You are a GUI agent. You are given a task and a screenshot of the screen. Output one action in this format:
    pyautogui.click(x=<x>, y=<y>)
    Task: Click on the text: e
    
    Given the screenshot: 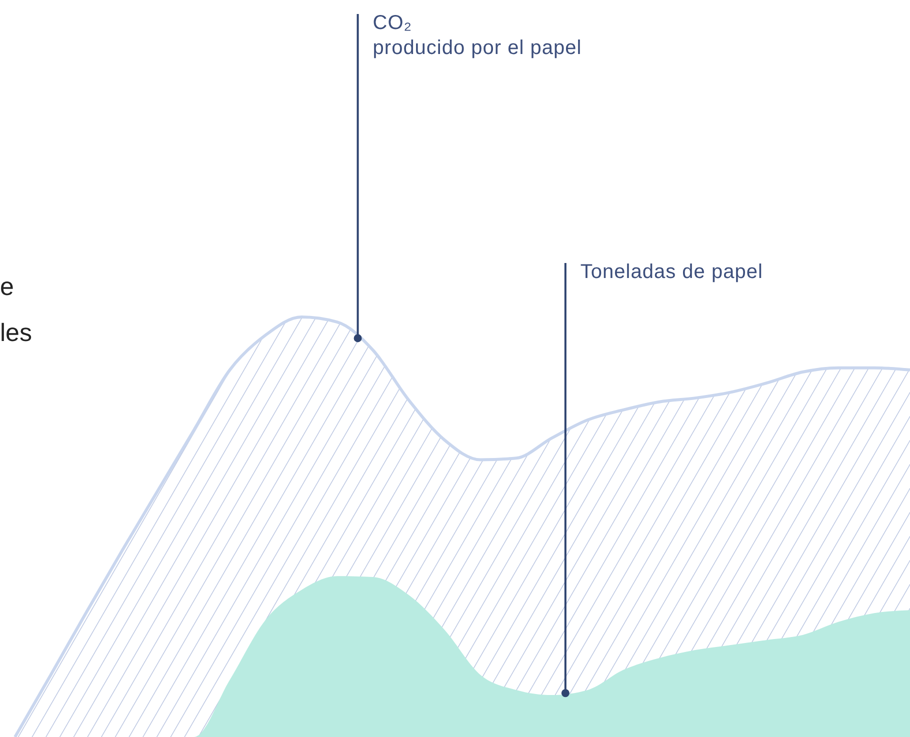 What is the action you would take?
    pyautogui.click(x=7, y=287)
    